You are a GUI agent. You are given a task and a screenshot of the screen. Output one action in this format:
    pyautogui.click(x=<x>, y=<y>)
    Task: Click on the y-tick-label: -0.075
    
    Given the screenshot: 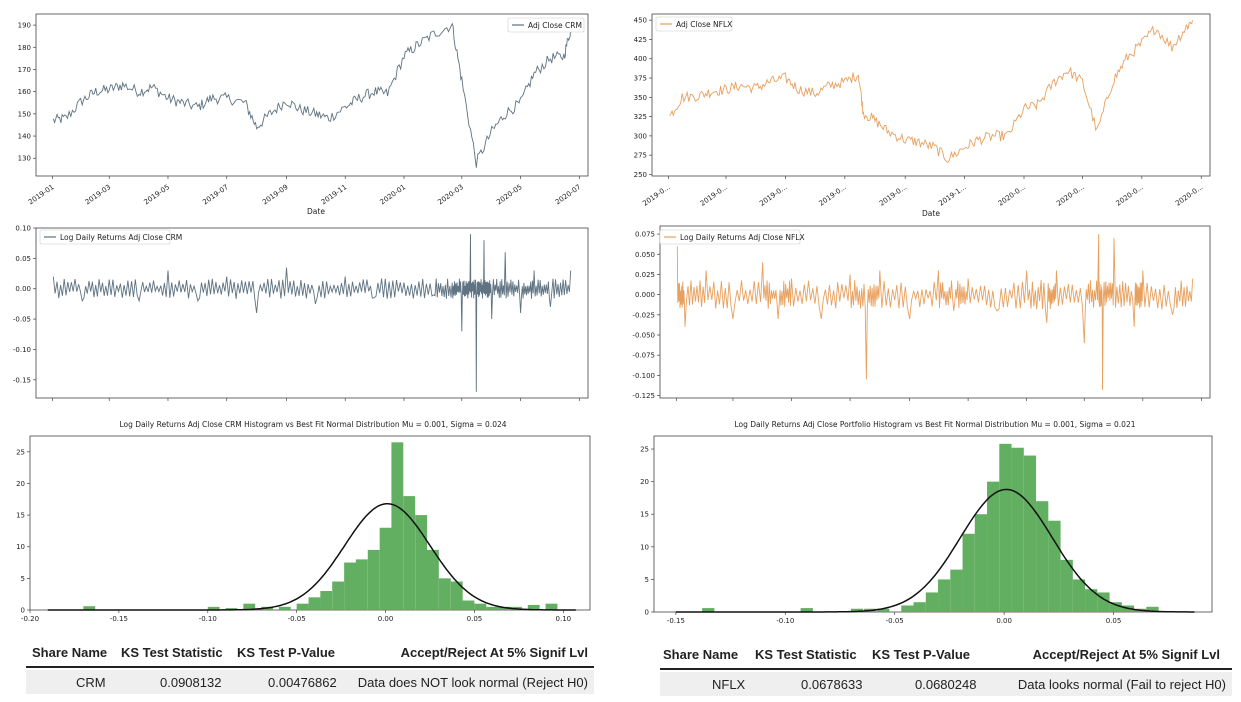 What is the action you would take?
    pyautogui.click(x=643, y=356)
    